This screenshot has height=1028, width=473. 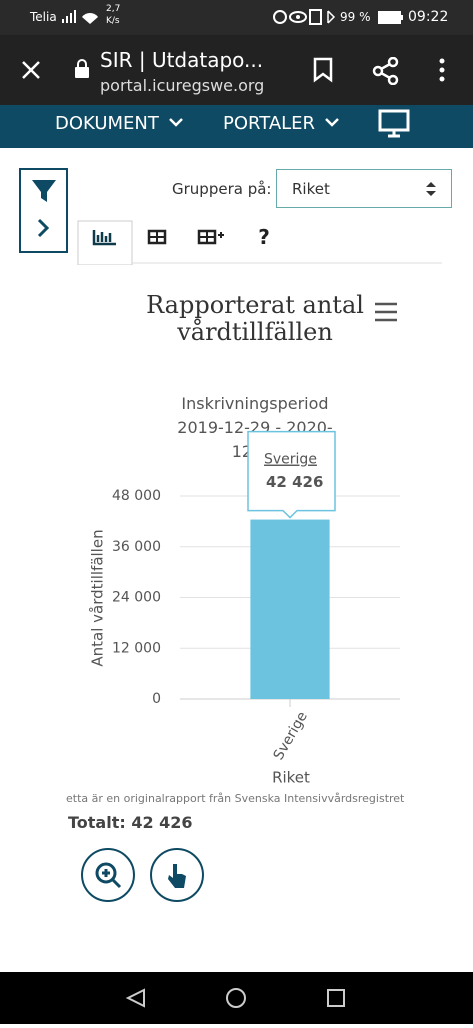 I want to click on y-tick-label: 36 000, so click(x=136, y=547).